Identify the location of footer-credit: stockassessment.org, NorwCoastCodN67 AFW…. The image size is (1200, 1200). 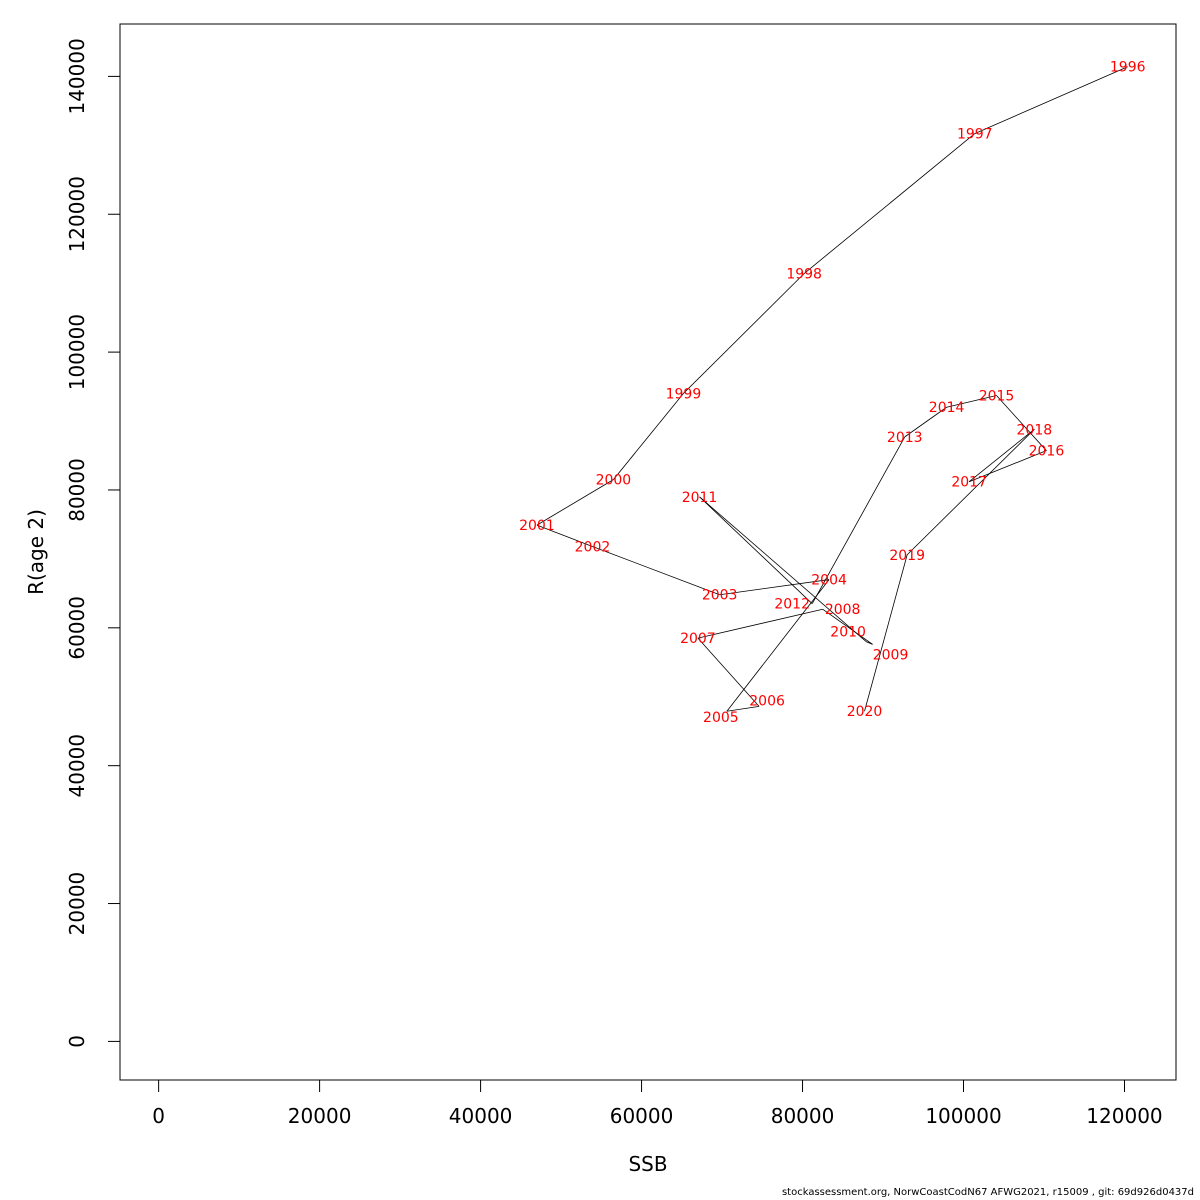
(987, 1192).